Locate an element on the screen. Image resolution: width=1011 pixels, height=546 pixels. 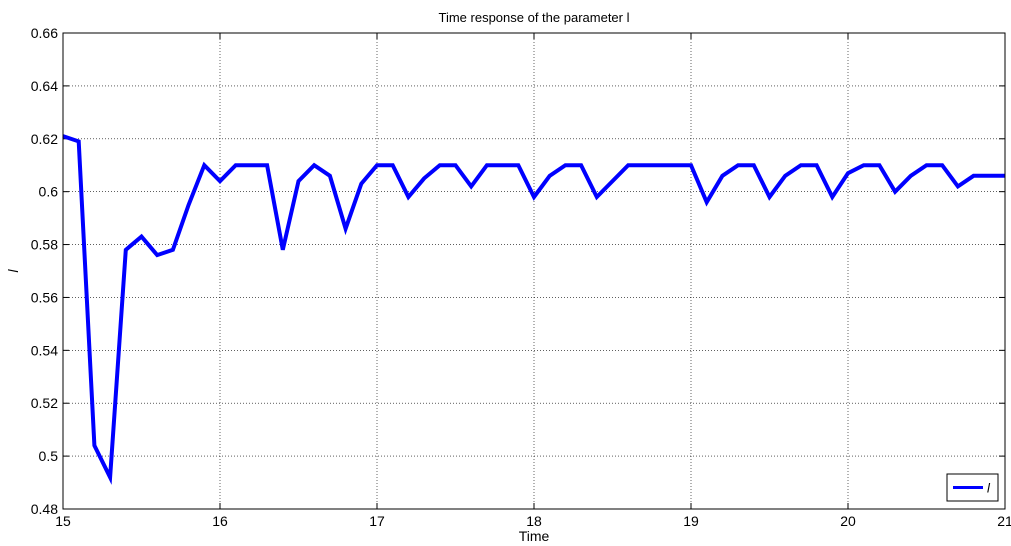
x-tick-label: 16 is located at coordinates (220, 521).